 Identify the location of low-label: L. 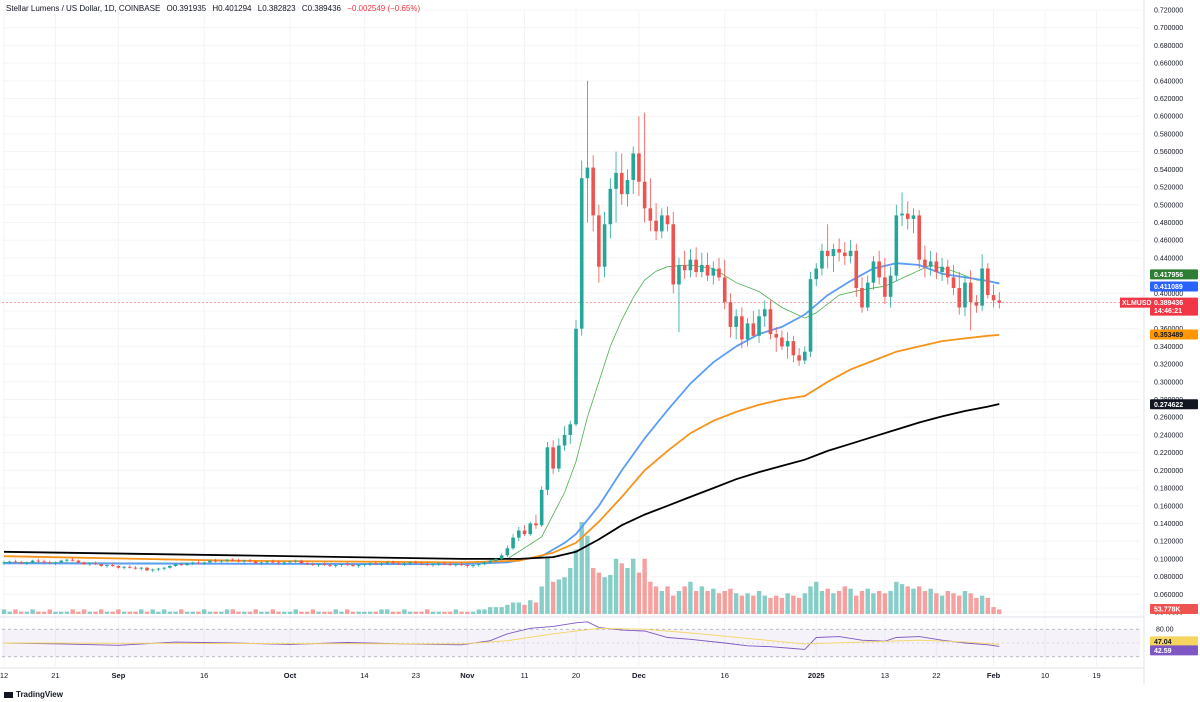
(260, 8).